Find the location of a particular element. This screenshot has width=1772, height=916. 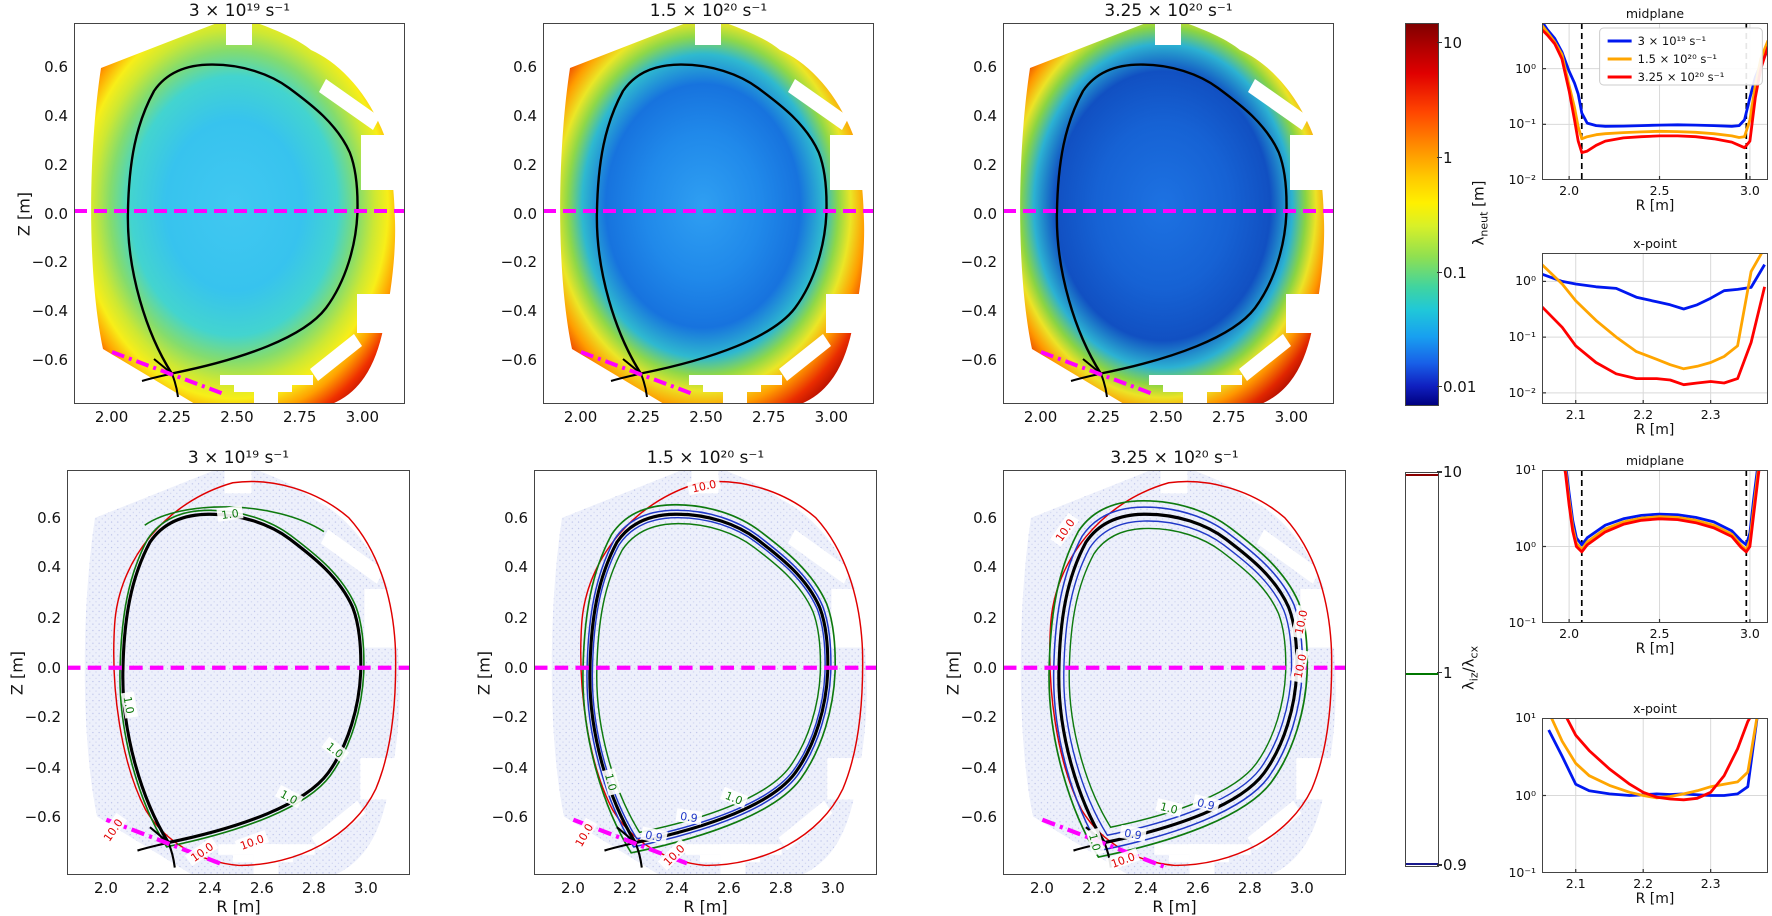

colorbar-tick-label: 0.9 is located at coordinates (1455, 865).